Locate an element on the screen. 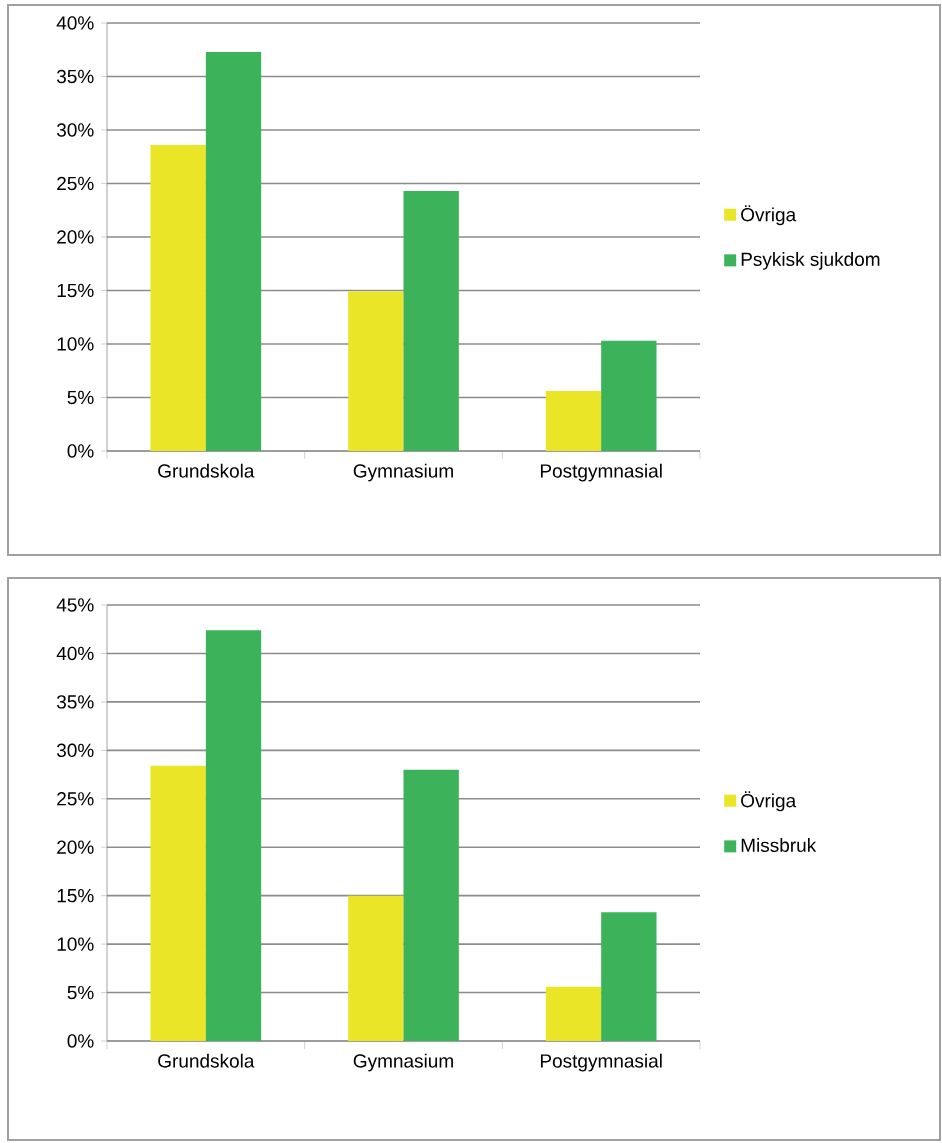 This screenshot has width=942, height=1143. y-tick-label: 45% is located at coordinates (75, 605).